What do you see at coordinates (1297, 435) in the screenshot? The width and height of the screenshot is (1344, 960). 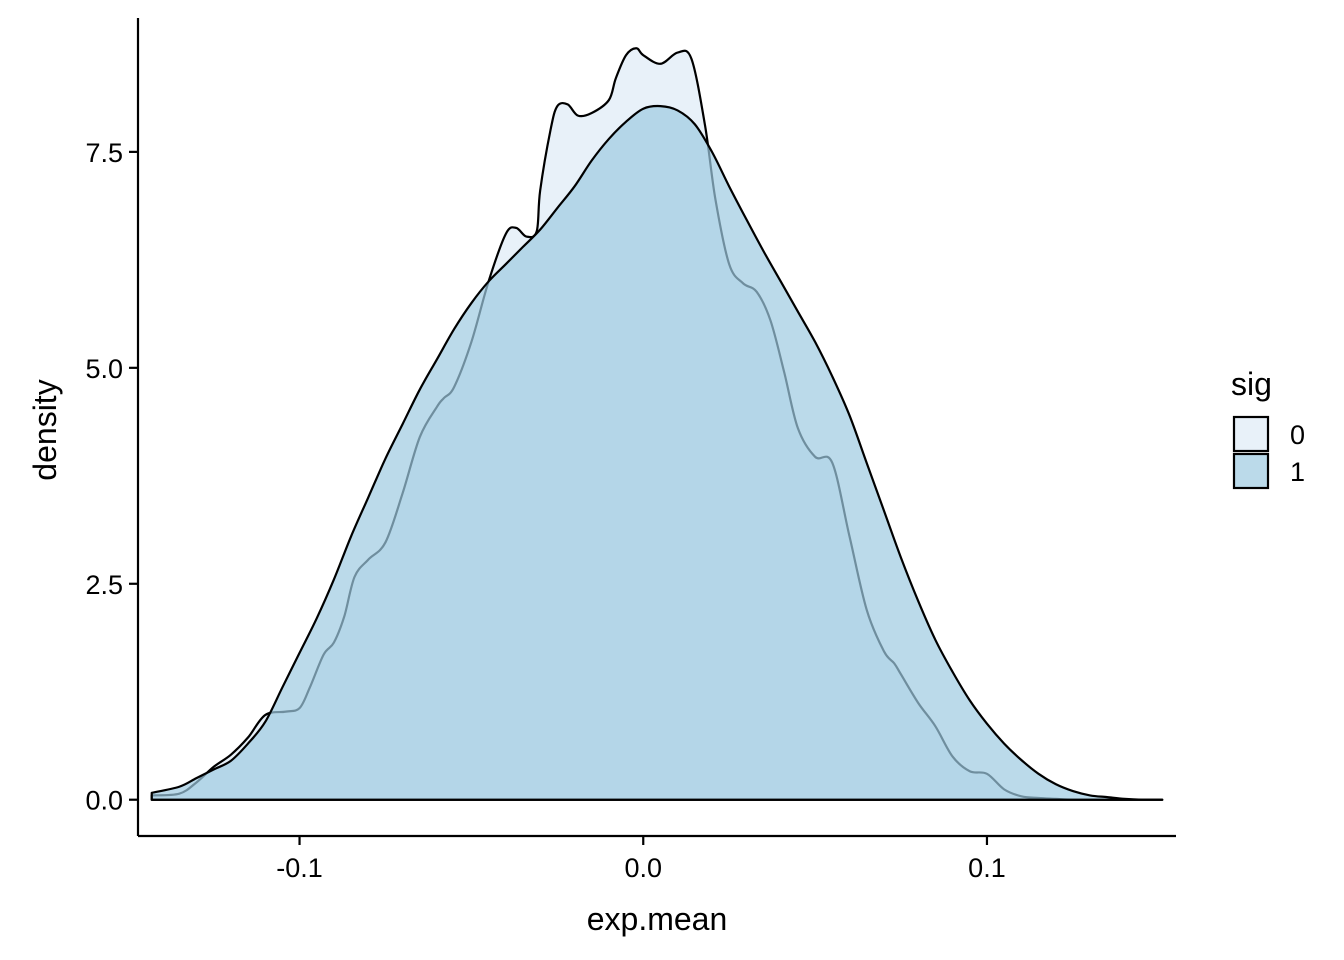 I see `legend-label-0: 0` at bounding box center [1297, 435].